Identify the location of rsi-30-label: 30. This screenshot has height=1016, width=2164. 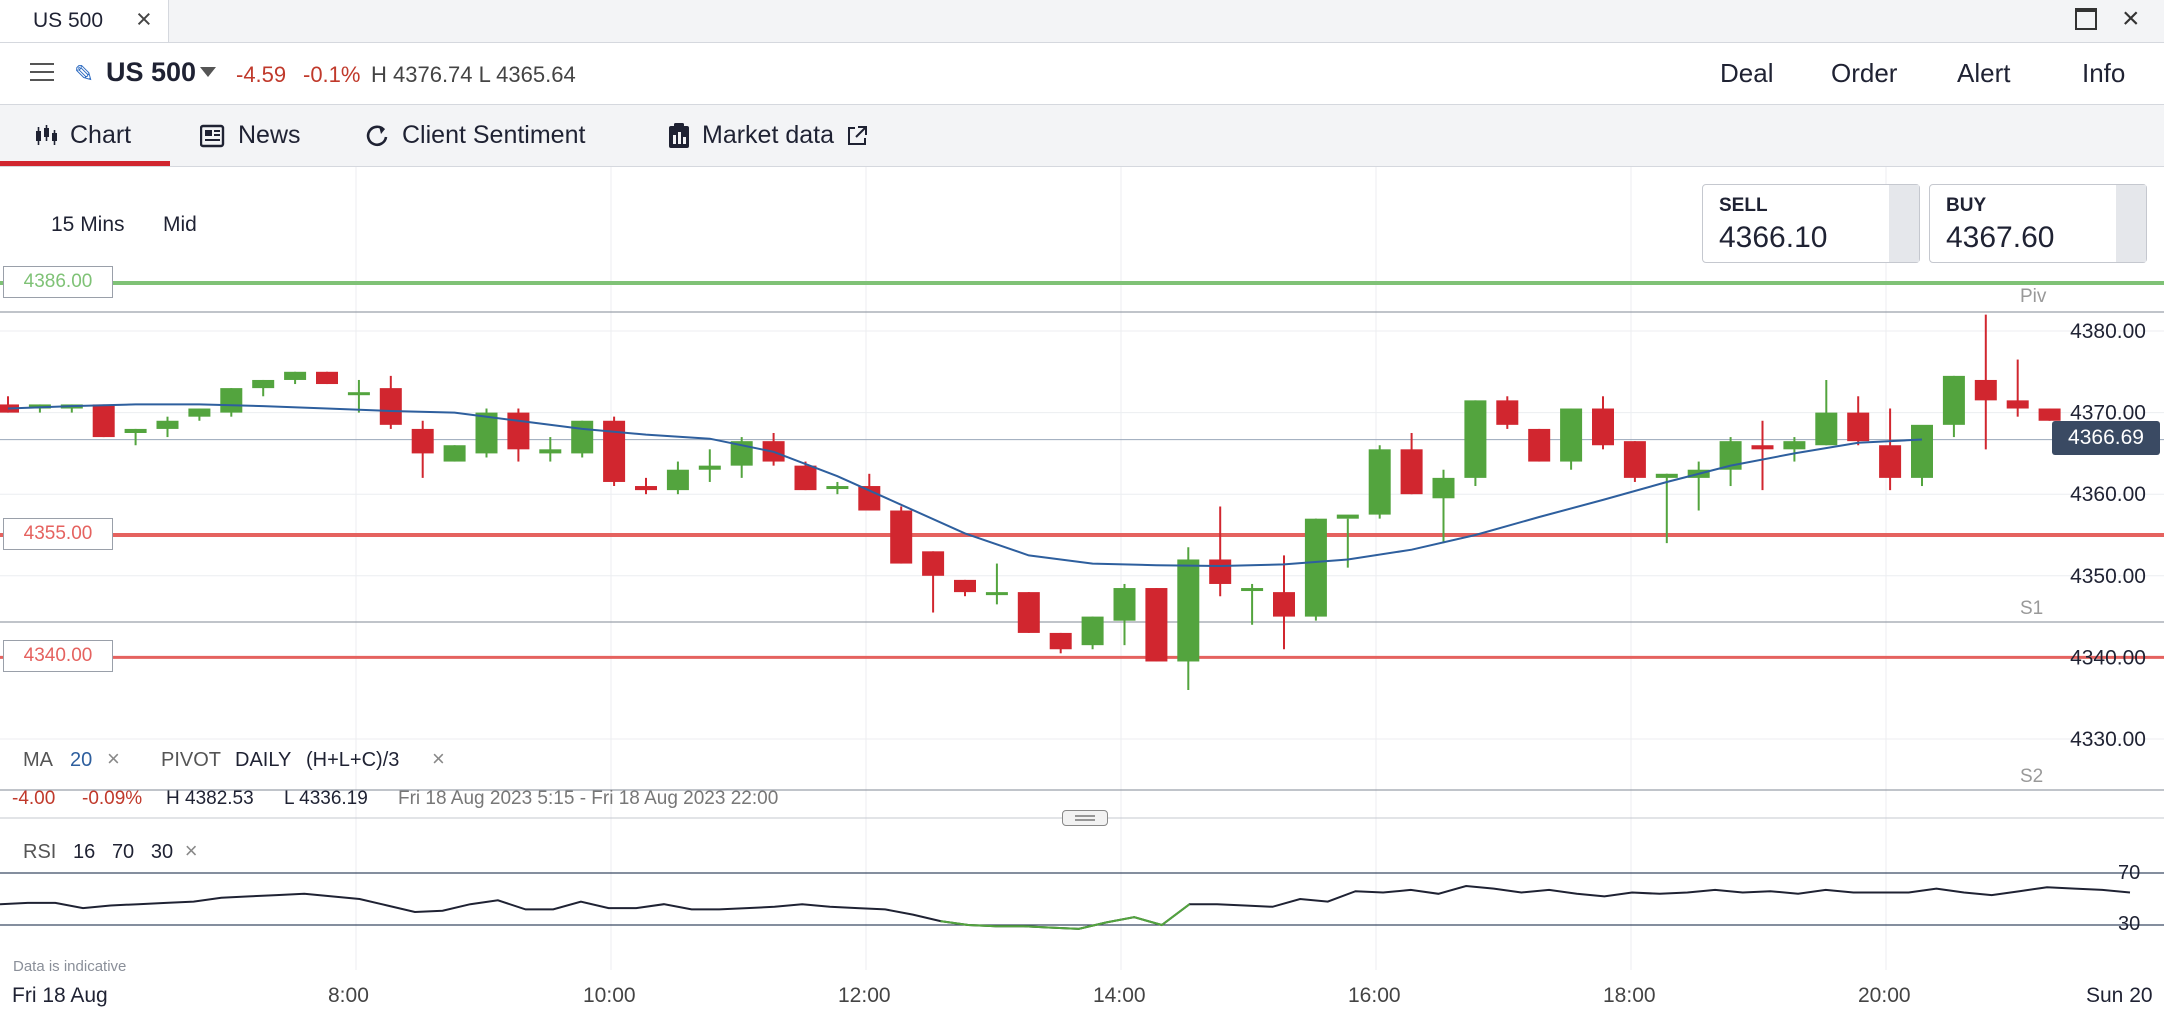
(2129, 924).